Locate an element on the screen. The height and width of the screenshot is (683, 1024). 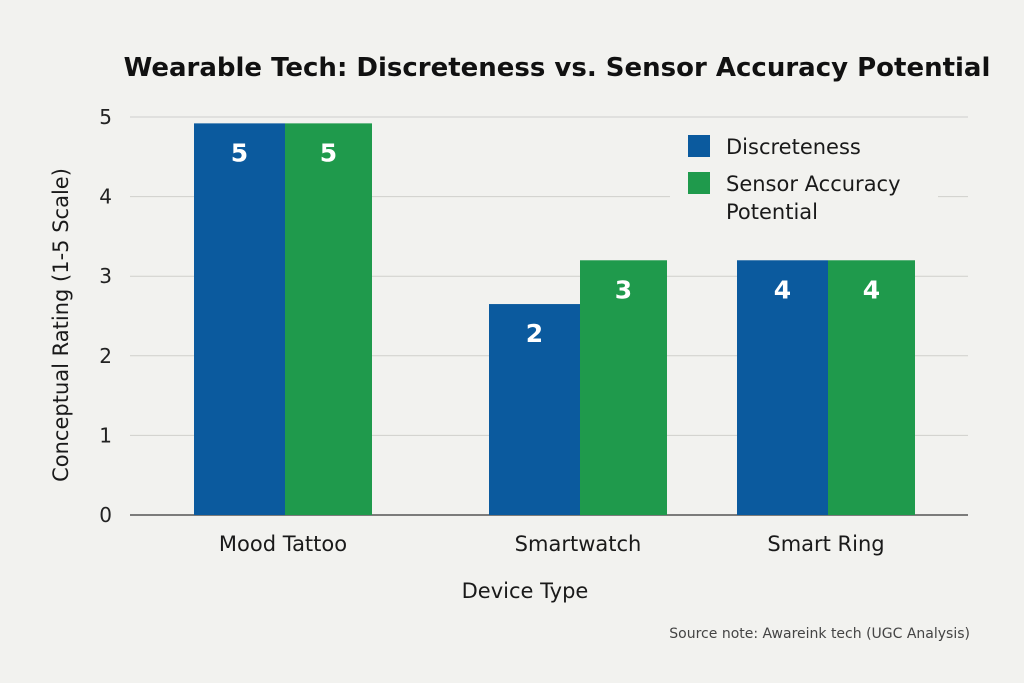
legend-label: Discreteness is located at coordinates (793, 147).